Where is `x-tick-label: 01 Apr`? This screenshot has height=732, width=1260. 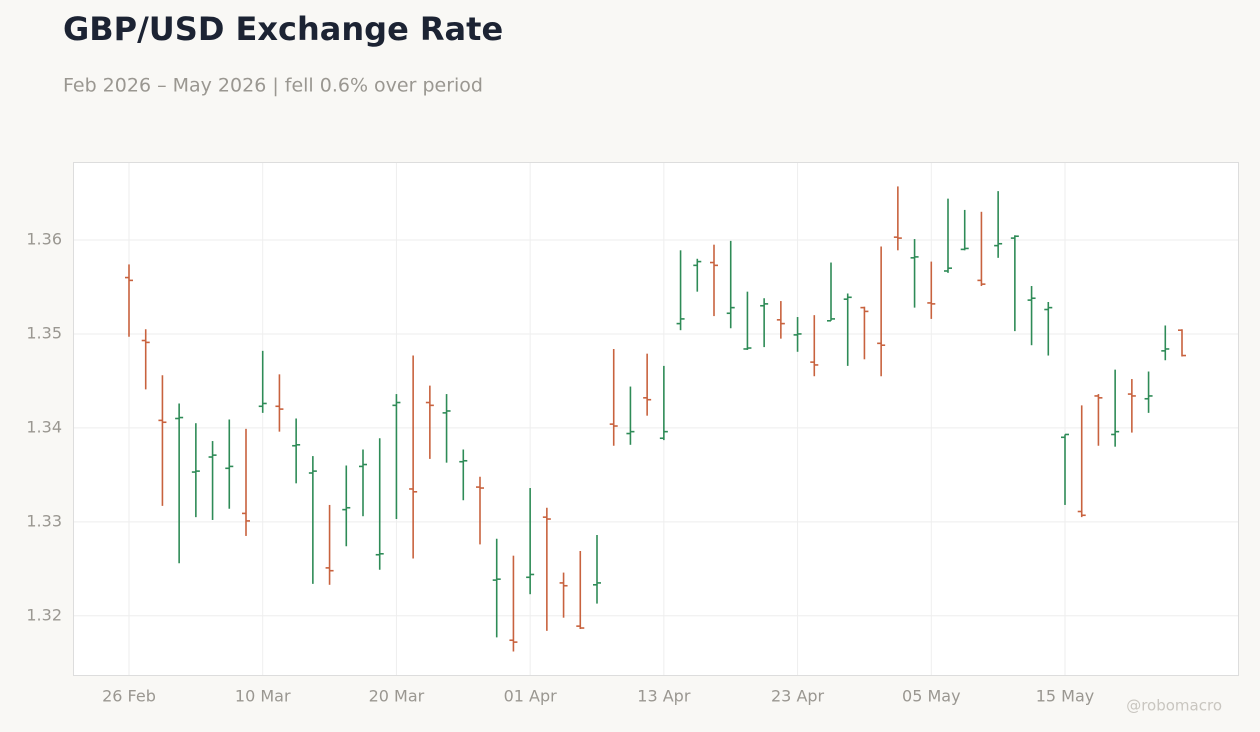 x-tick-label: 01 Apr is located at coordinates (531, 696).